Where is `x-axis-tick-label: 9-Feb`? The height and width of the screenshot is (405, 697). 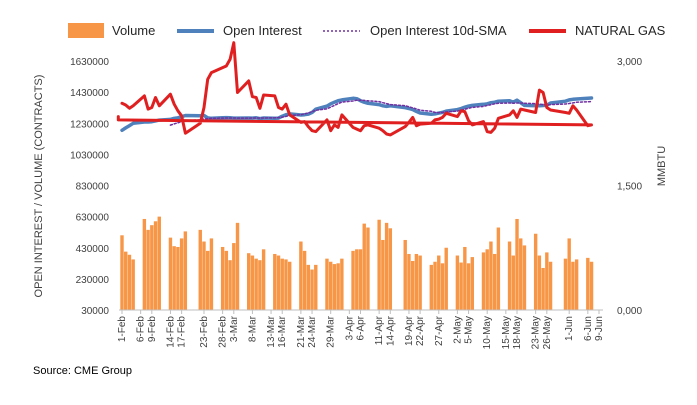 x-axis-tick-label: 9-Feb is located at coordinates (152, 329).